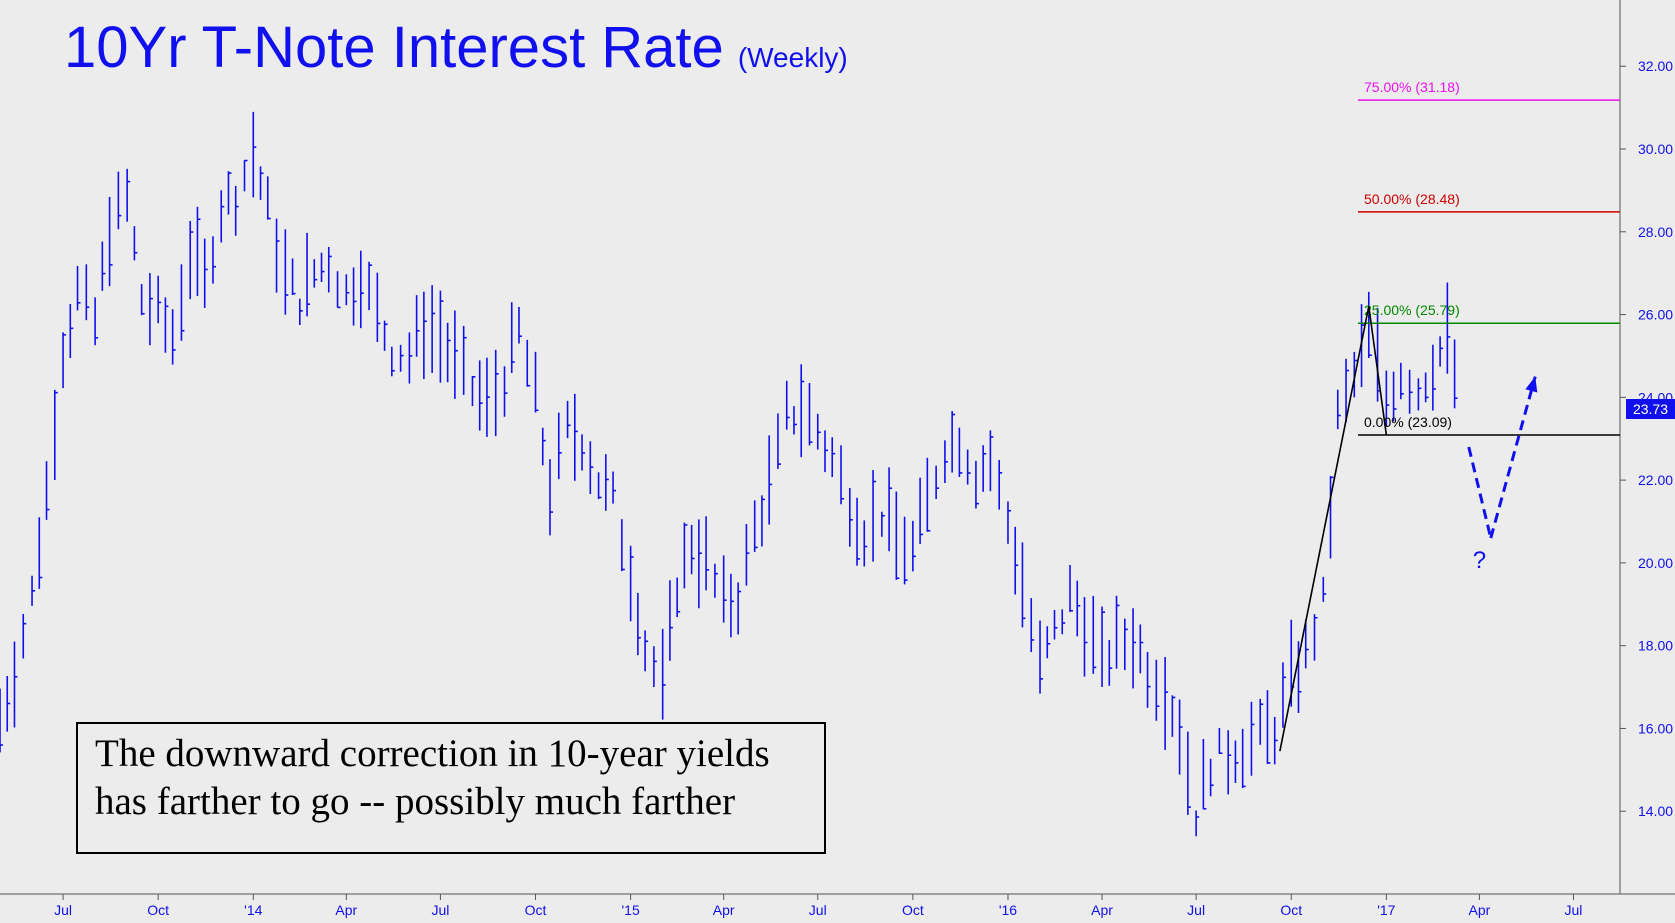  What do you see at coordinates (1655, 811) in the screenshot?
I see `y-tick-label: 14.00` at bounding box center [1655, 811].